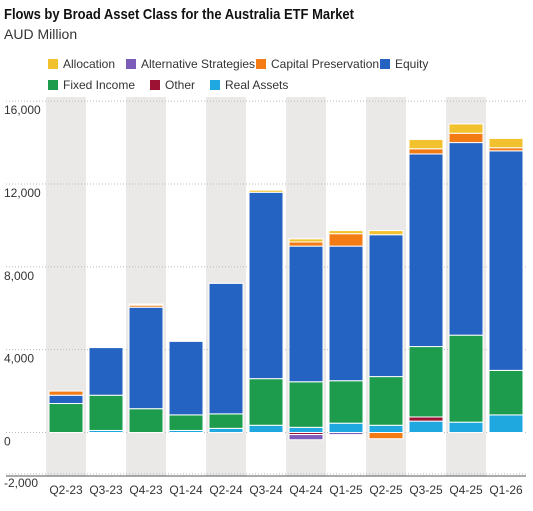 This screenshot has width=533, height=511. I want to click on x-tick-label: Q3-24, so click(266, 490).